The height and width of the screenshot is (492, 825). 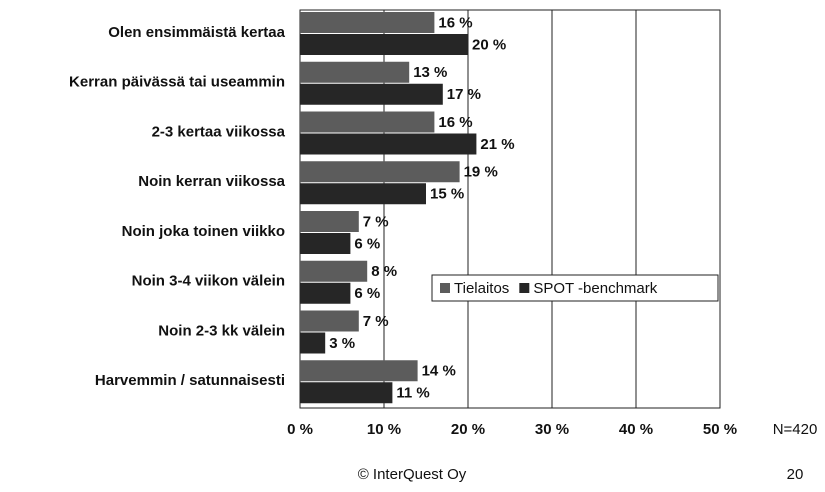 I want to click on data-label: 13 %, so click(x=430, y=72).